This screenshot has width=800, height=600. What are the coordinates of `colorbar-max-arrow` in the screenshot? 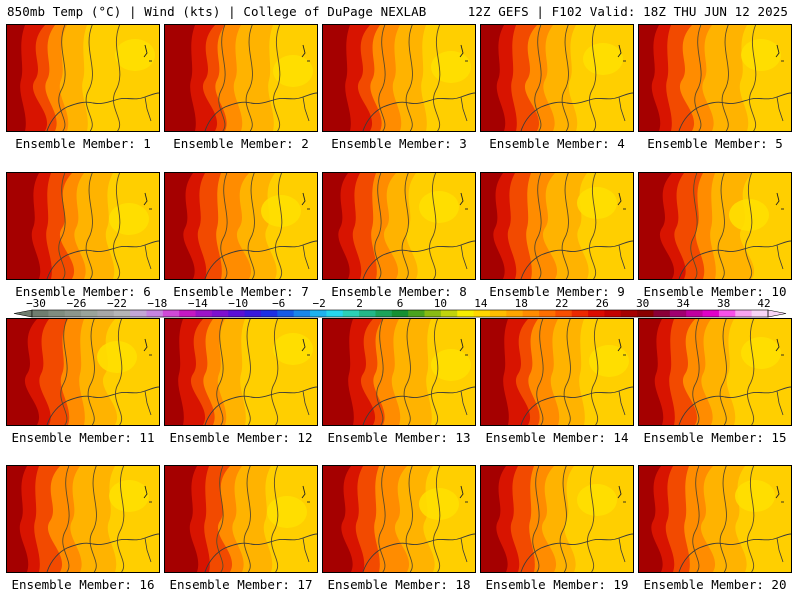 It's located at (777, 313).